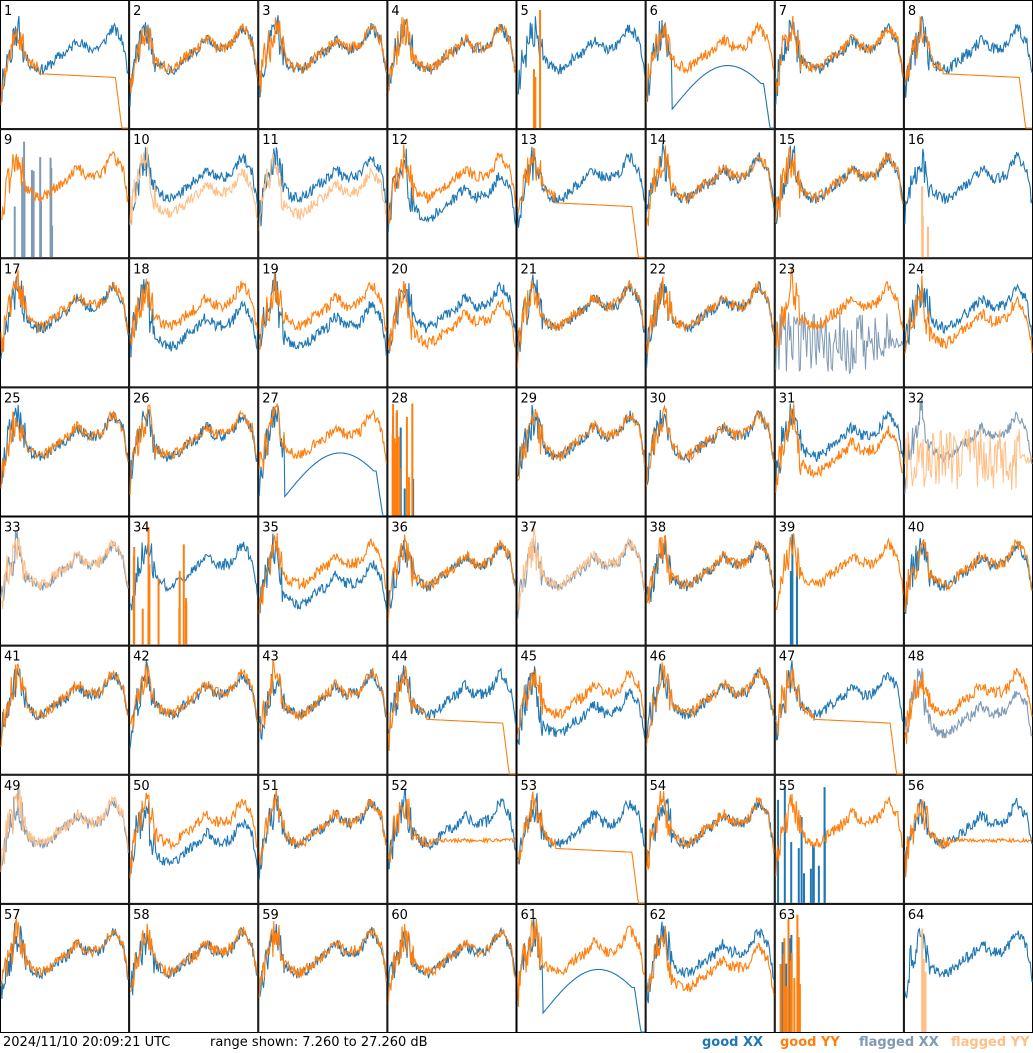 This screenshot has width=1033, height=1053. What do you see at coordinates (141, 528) in the screenshot?
I see `panel-label: 34` at bounding box center [141, 528].